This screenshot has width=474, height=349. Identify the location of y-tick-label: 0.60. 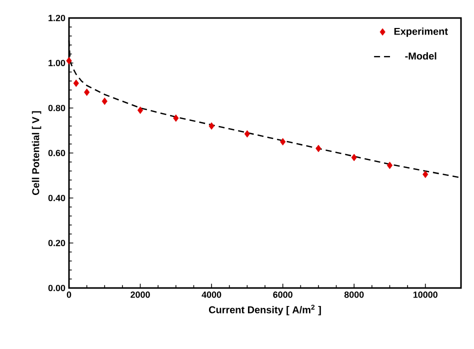
(57, 153).